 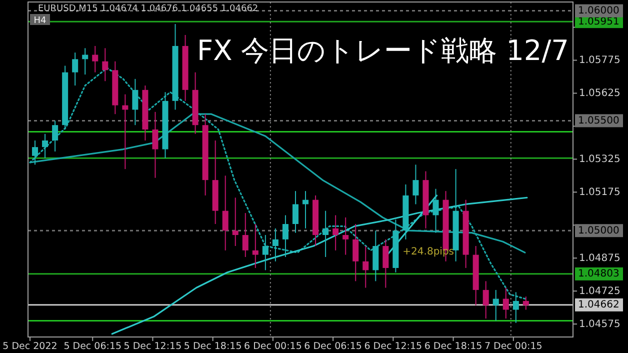 What do you see at coordinates (599, 60) in the screenshot?
I see `y-tick-label: 1.05775` at bounding box center [599, 60].